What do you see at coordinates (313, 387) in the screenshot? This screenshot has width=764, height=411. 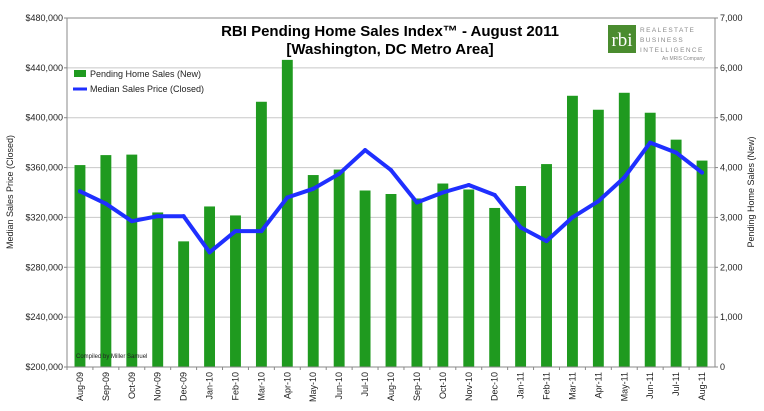 I see `x-tick-label: May-10` at bounding box center [313, 387].